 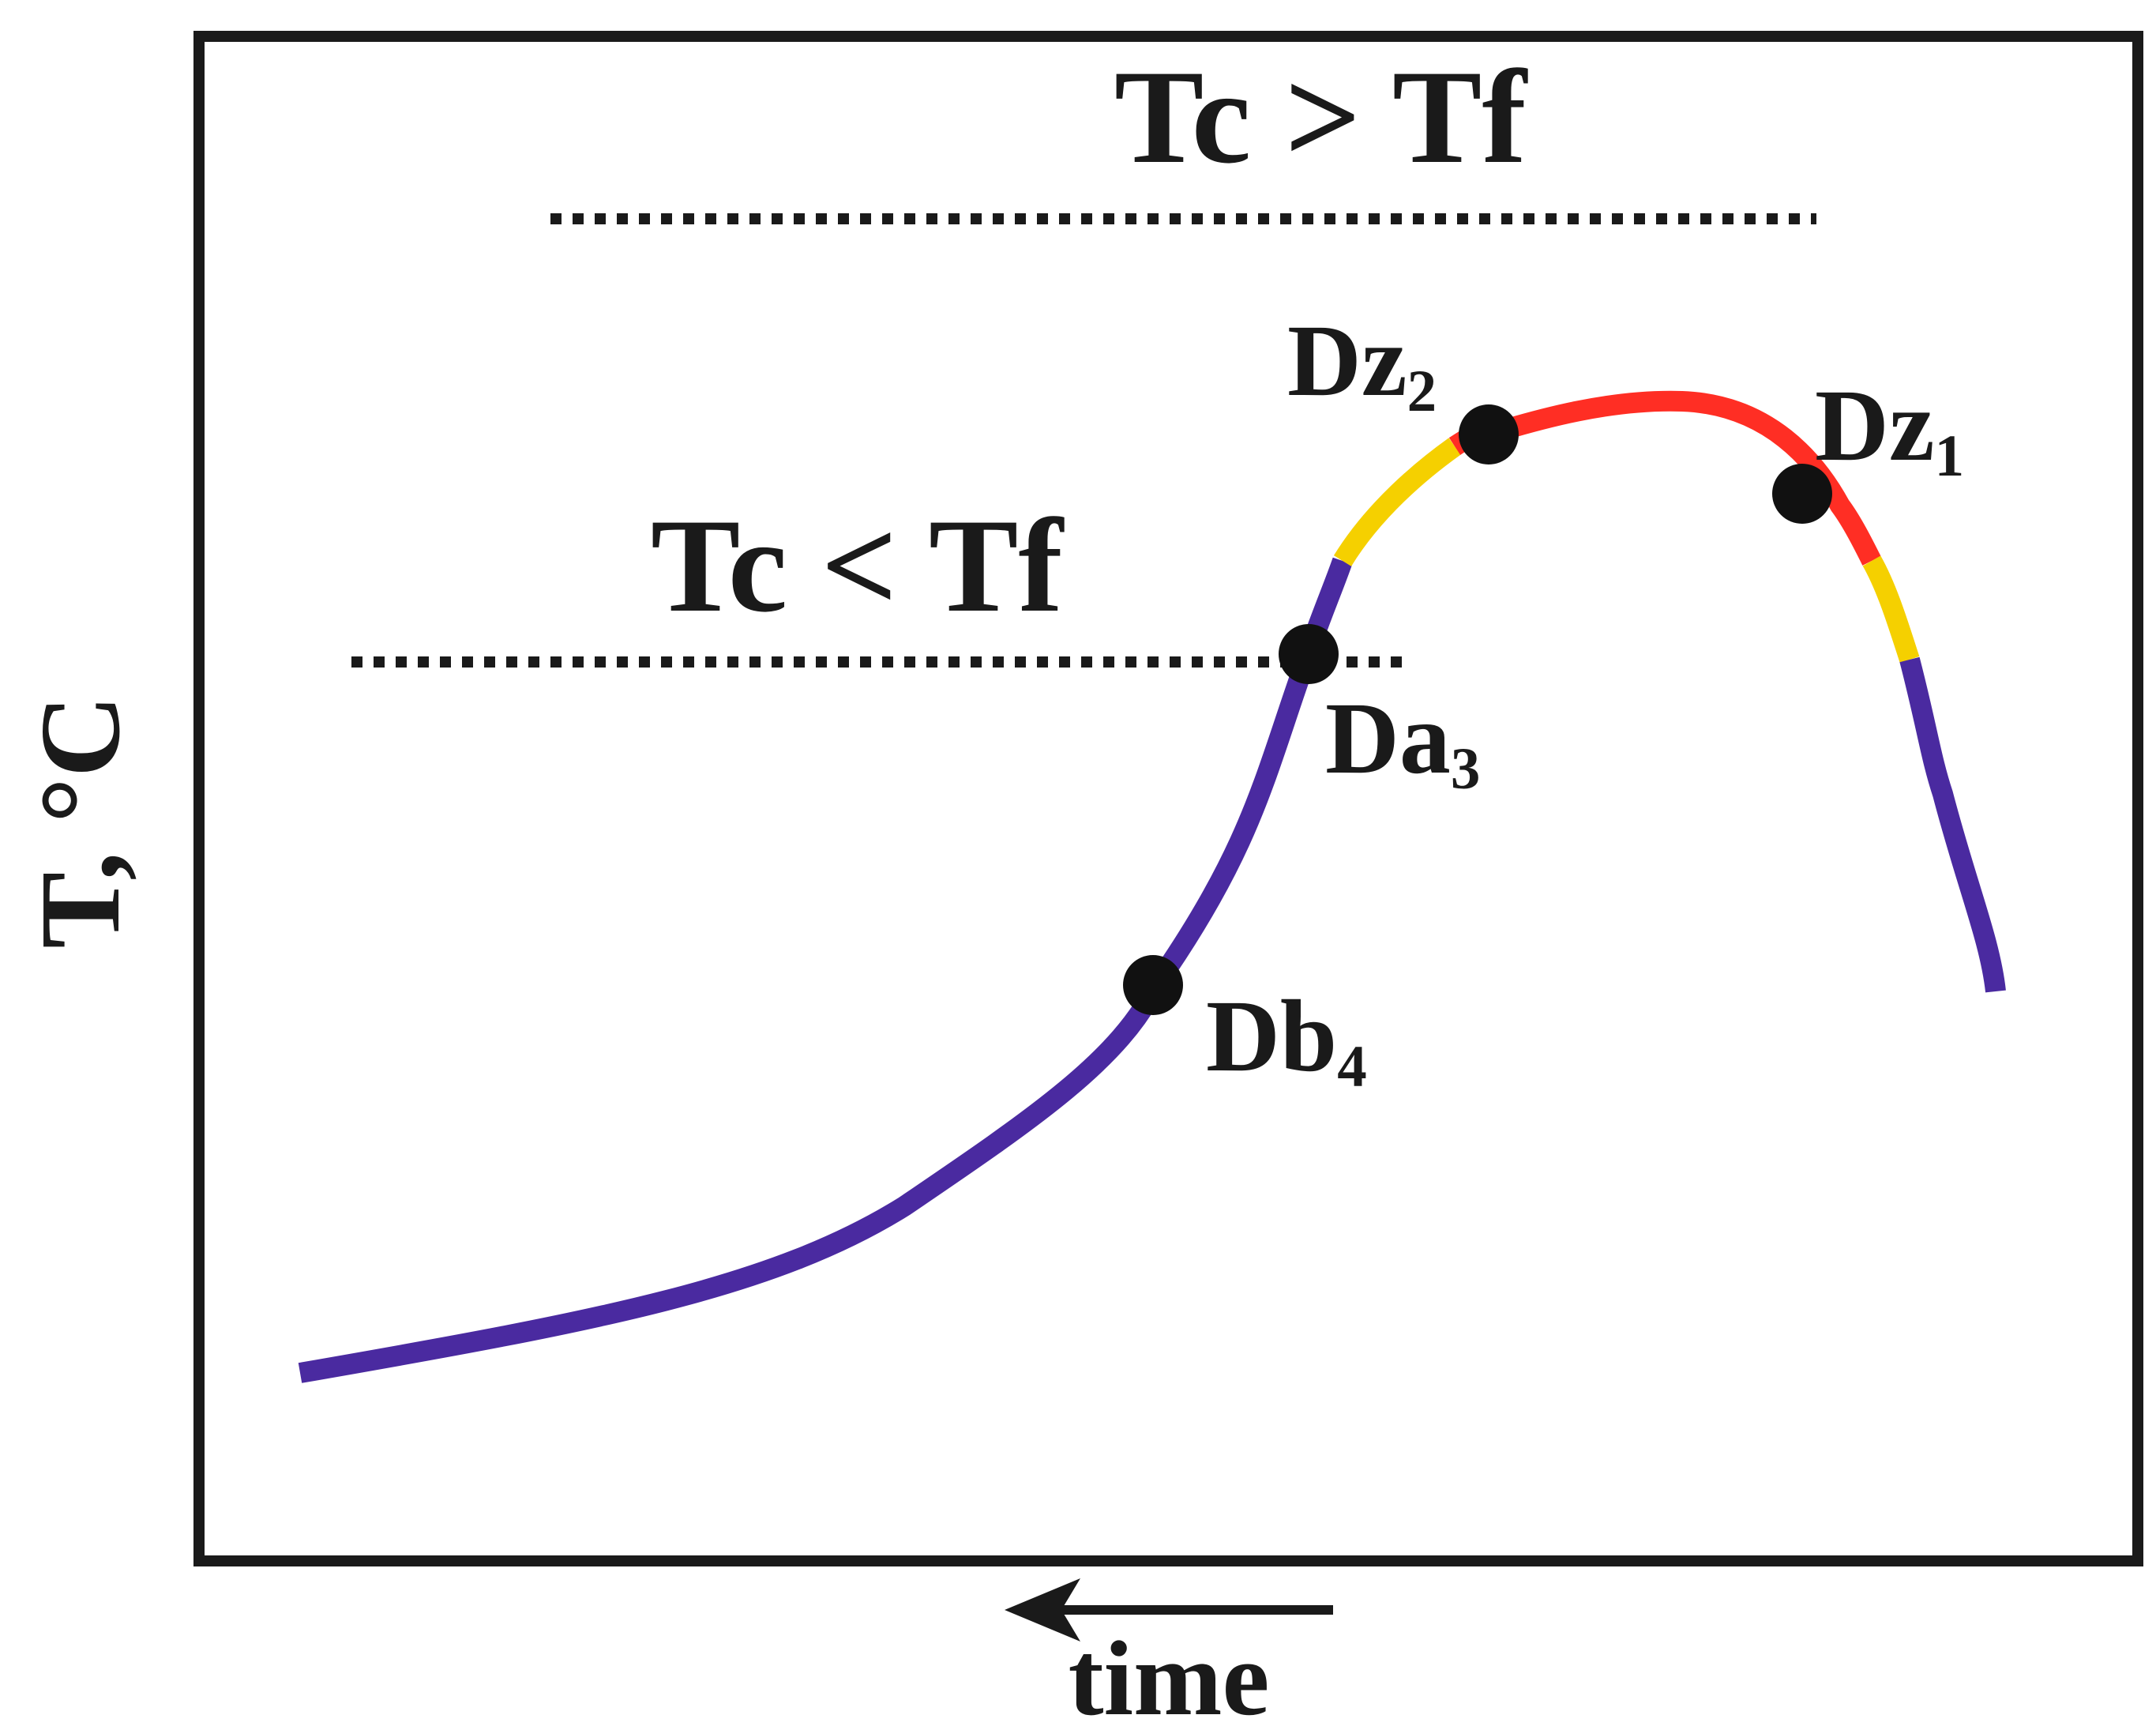 I want to click on point-dz2-label: Dz2, so click(x=1362, y=364).